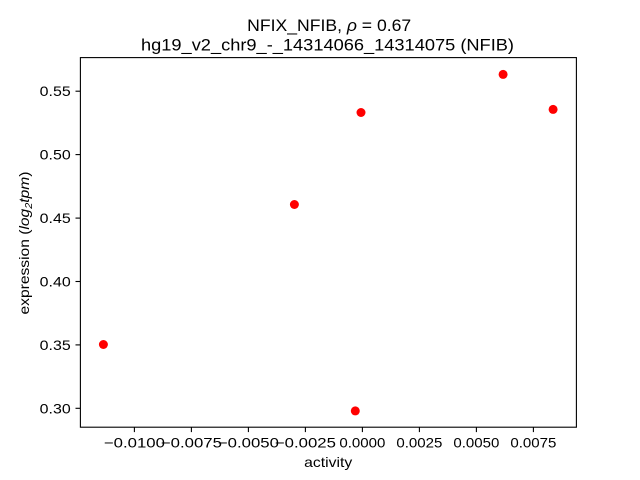 The width and height of the screenshot is (640, 480). What do you see at coordinates (55, 155) in the screenshot?
I see `svg-text: 0.50` at bounding box center [55, 155].